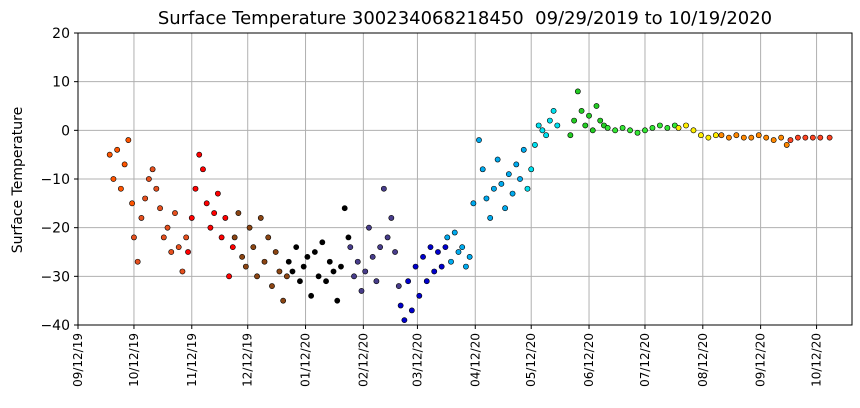  I want to click on y-tick-label: −30, so click(55, 277).